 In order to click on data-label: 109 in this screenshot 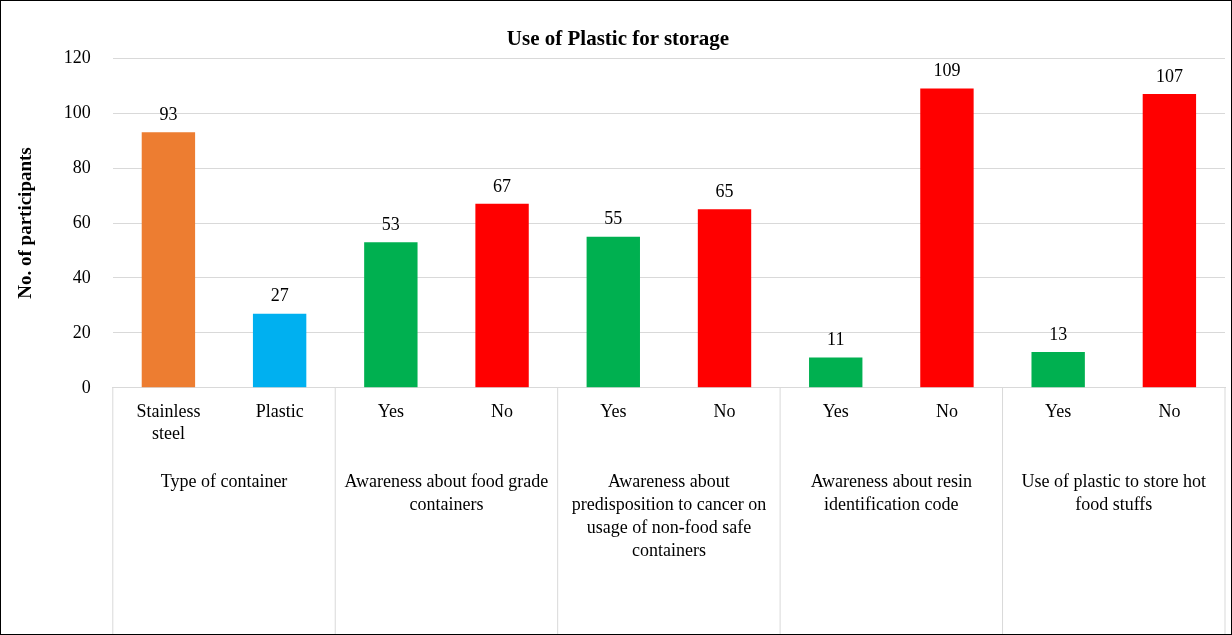, I will do `click(947, 70)`.